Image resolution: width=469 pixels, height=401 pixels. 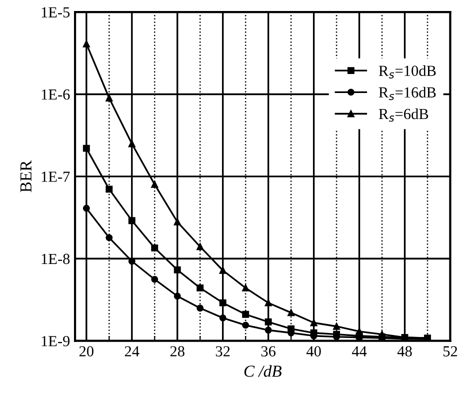 What do you see at coordinates (56, 259) in the screenshot?
I see `y-tick-label: 1E-8` at bounding box center [56, 259].